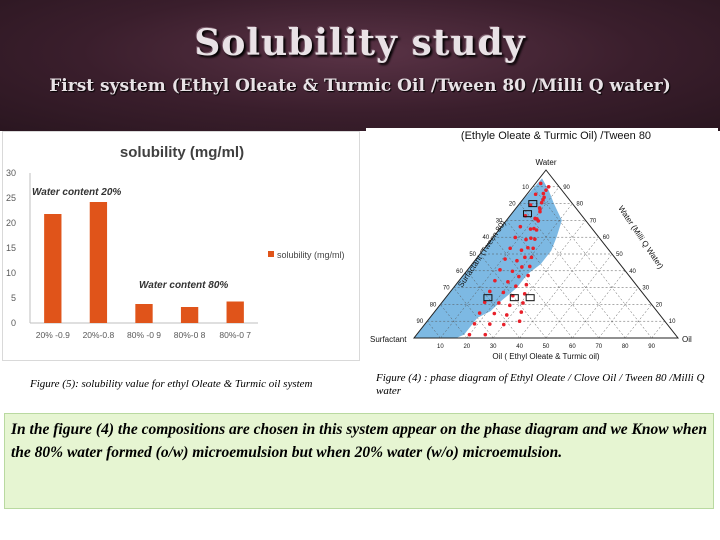 The width and height of the screenshot is (720, 540). Describe the element at coordinates (459, 272) in the screenshot. I see `left-tick-label: 60` at that location.